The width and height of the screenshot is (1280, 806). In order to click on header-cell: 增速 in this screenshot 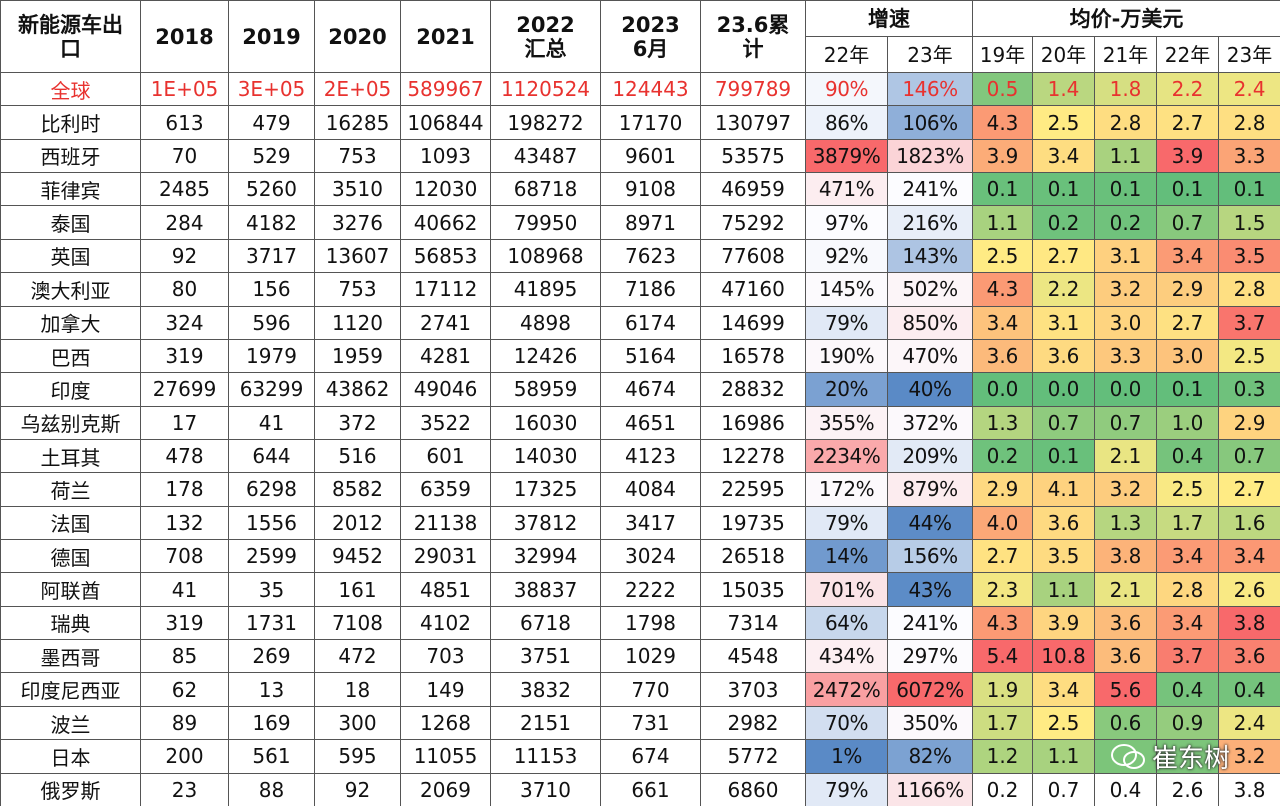, I will do `click(889, 18)`.